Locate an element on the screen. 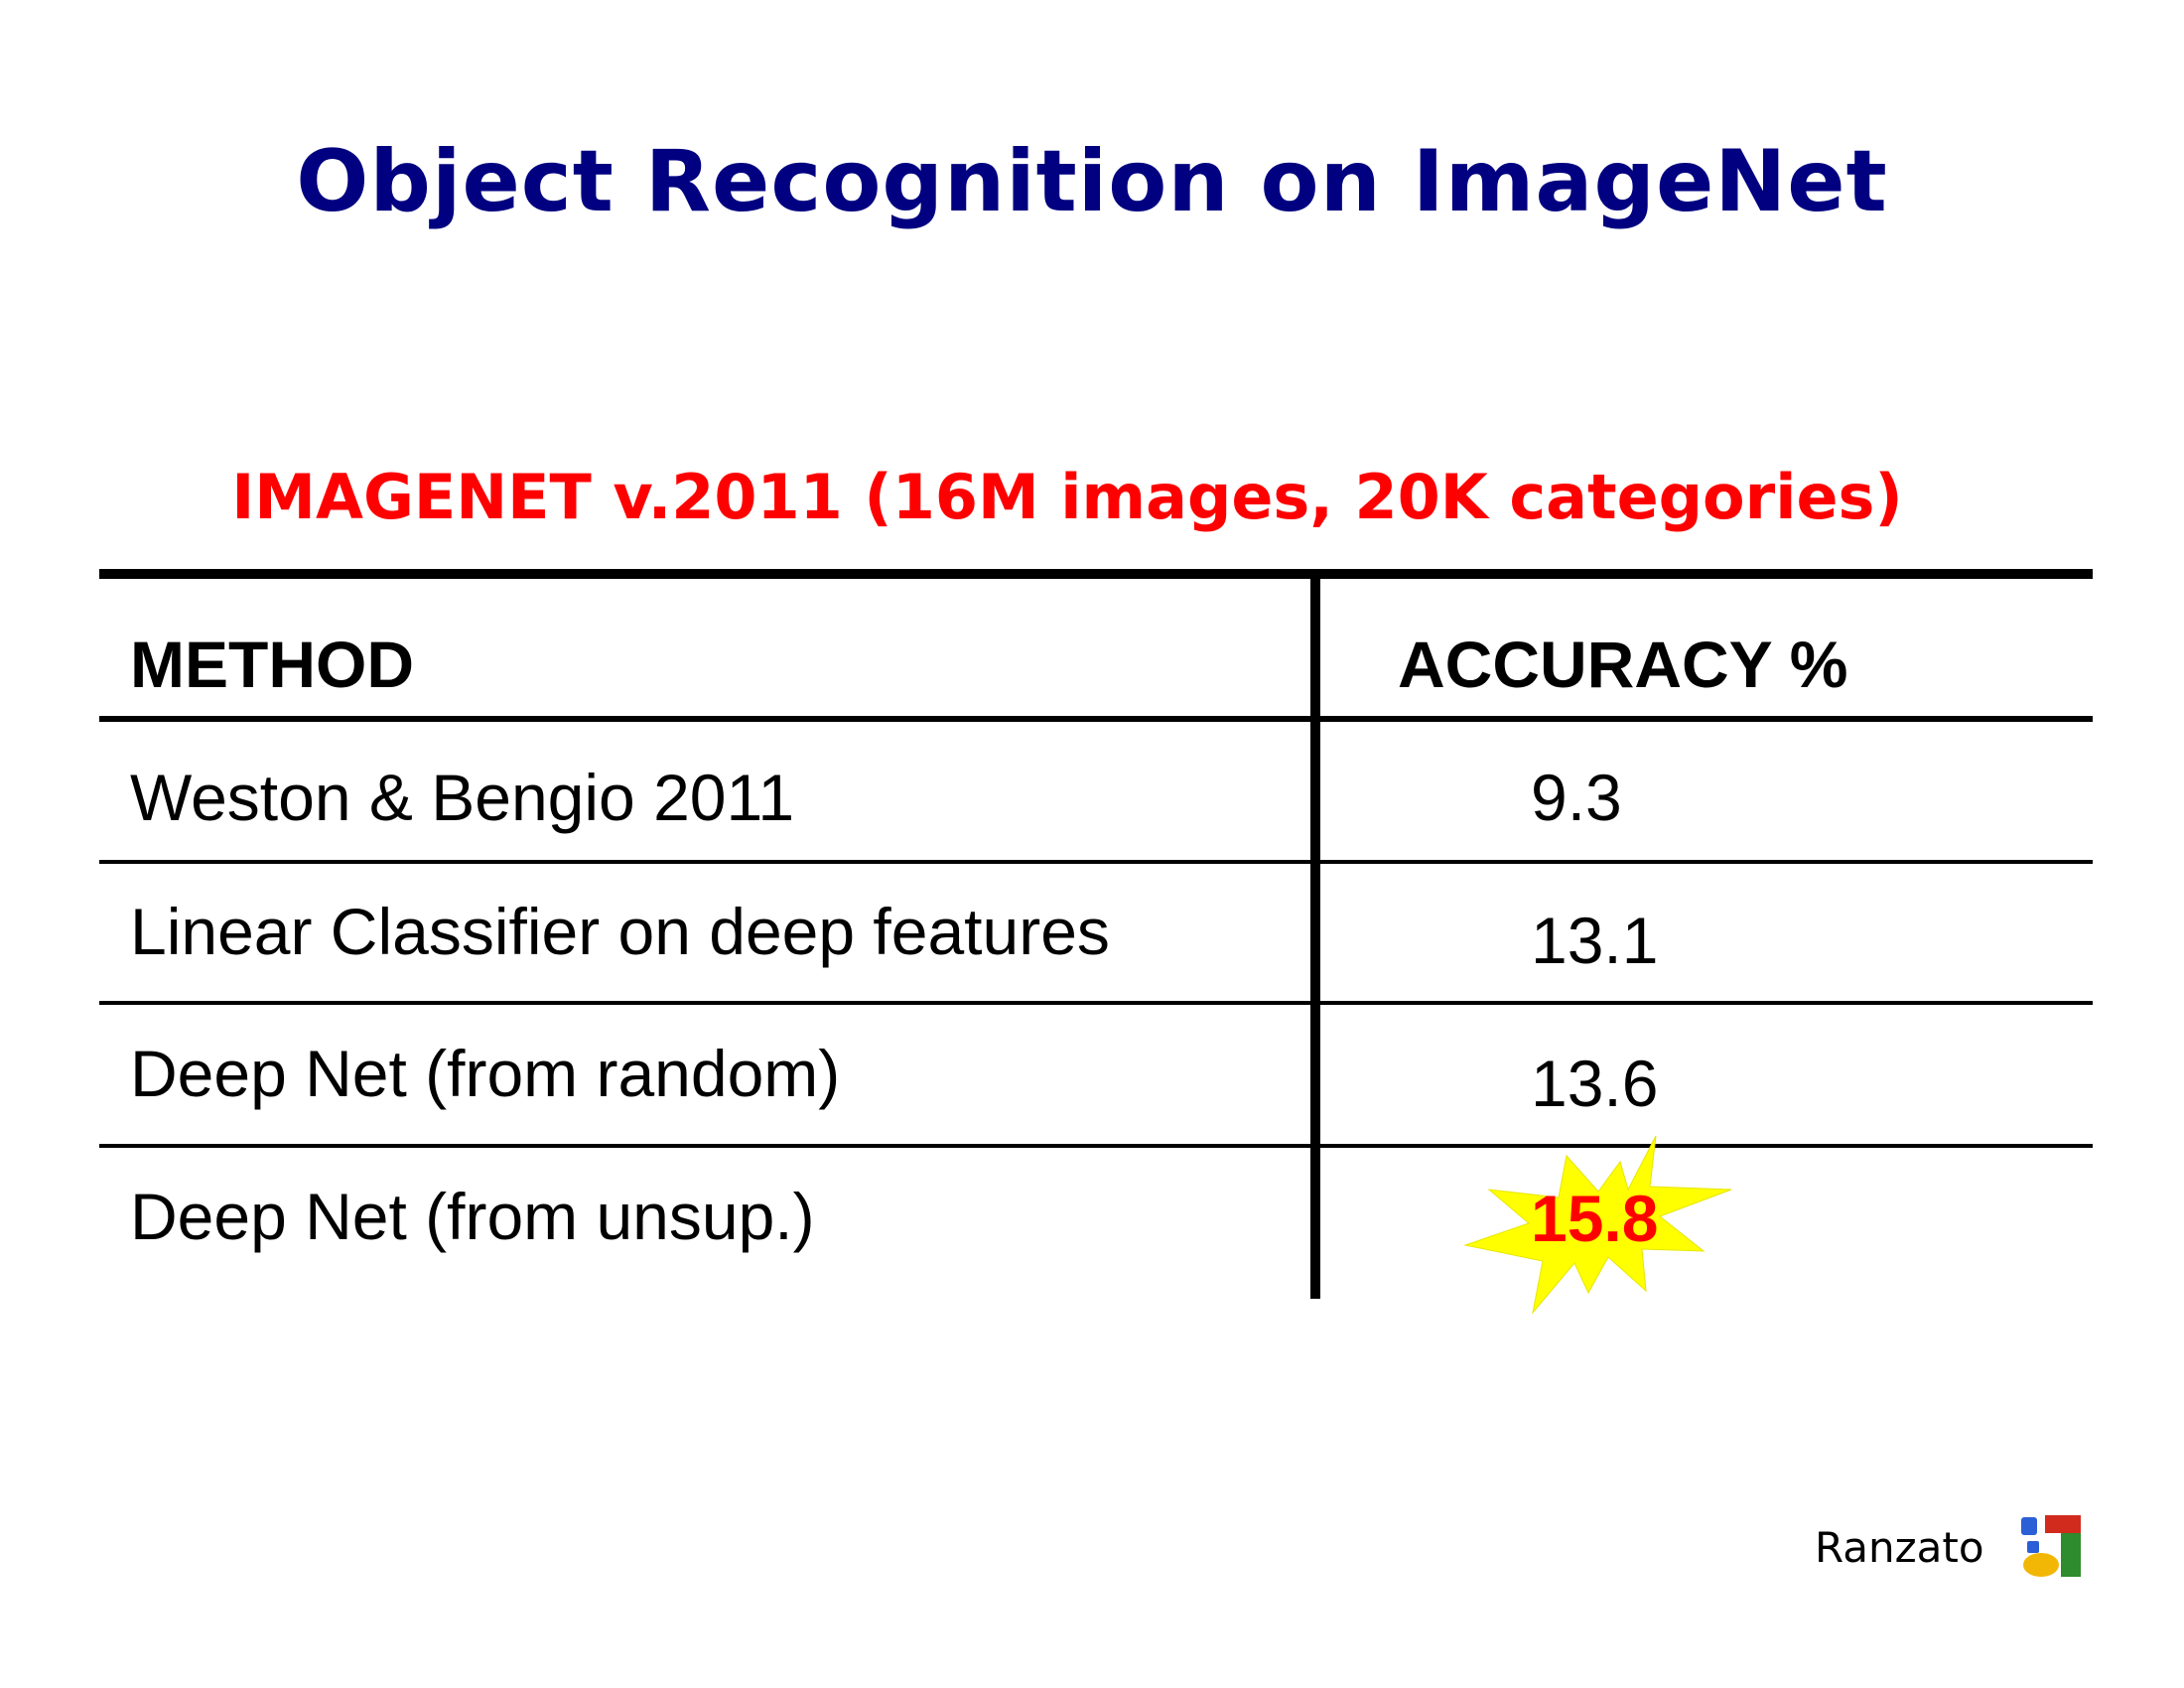 The image size is (2184, 1688). table-column-divider is located at coordinates (1315, 939).